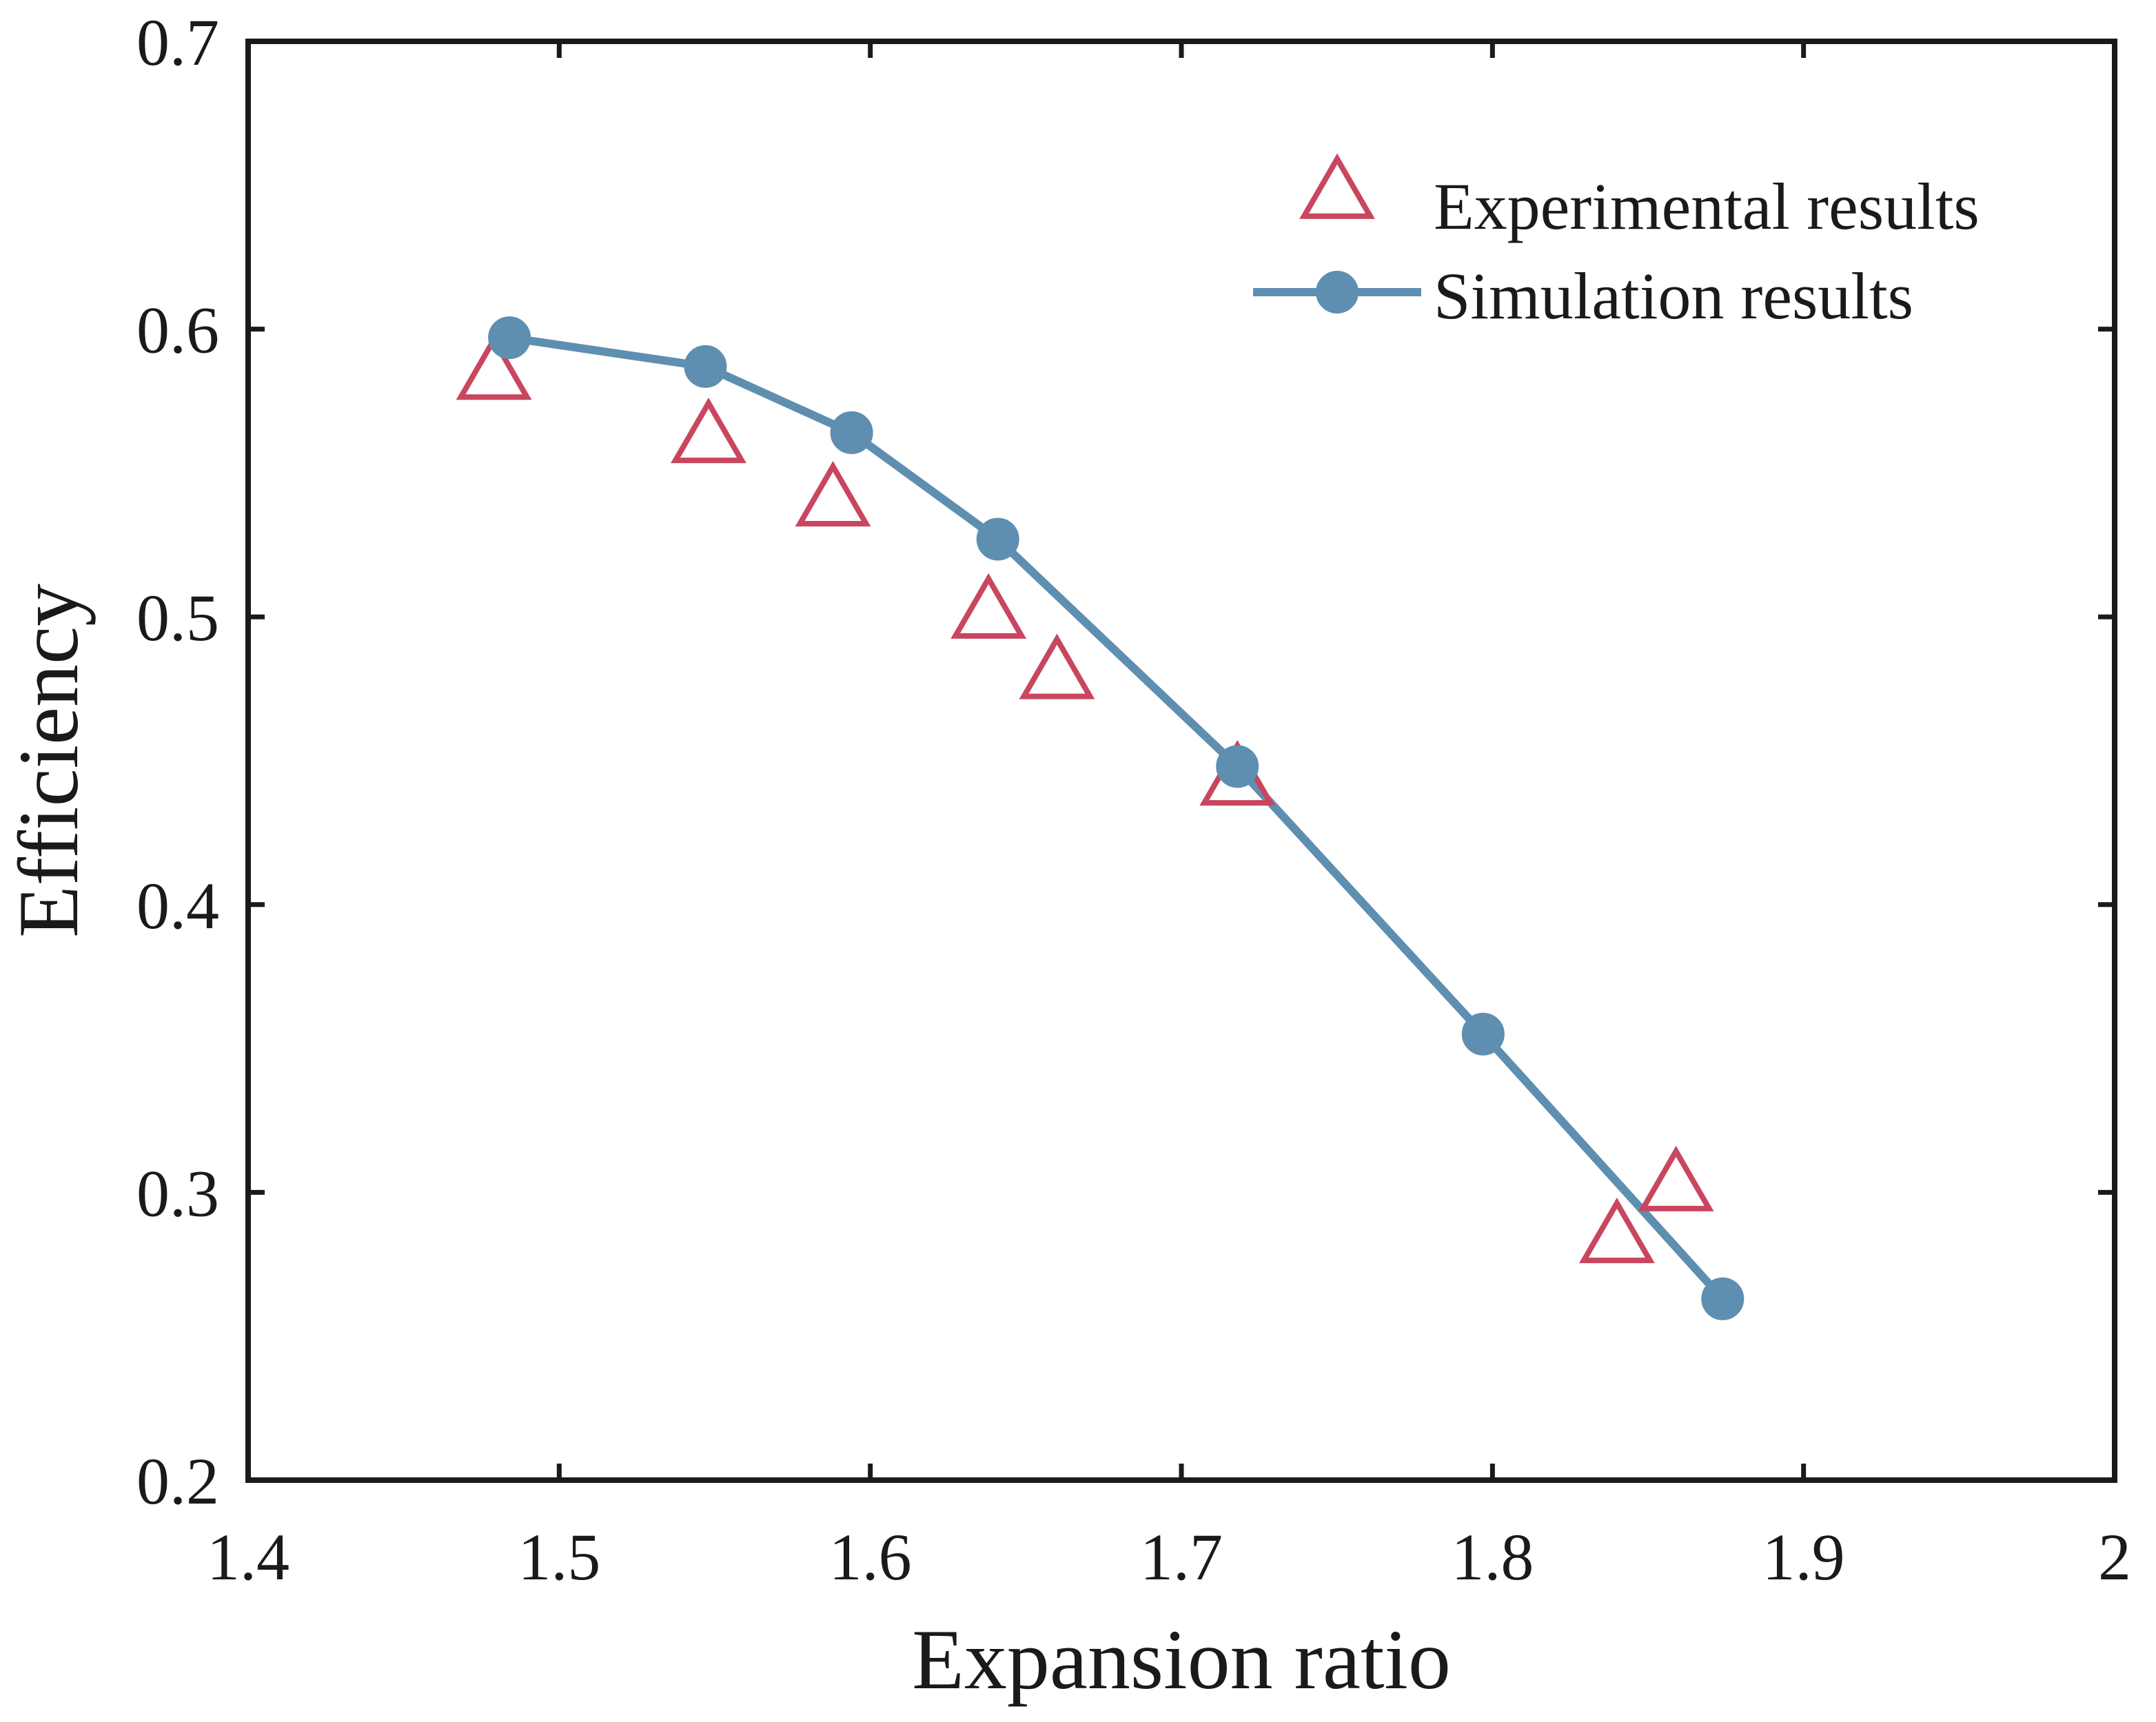 The height and width of the screenshot is (1722, 2156). Describe the element at coordinates (1493, 1557) in the screenshot. I see `x-tick-label: 1.8` at that location.